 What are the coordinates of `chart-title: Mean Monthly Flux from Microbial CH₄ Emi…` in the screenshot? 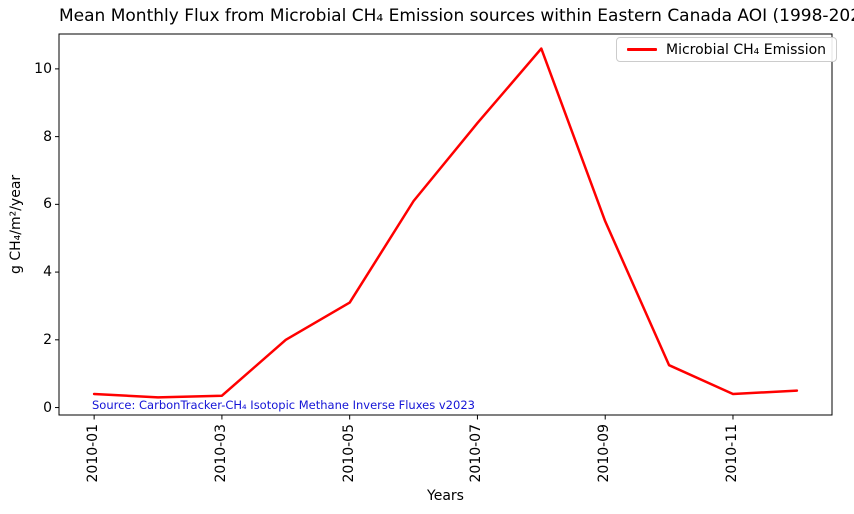 It's located at (456, 16).